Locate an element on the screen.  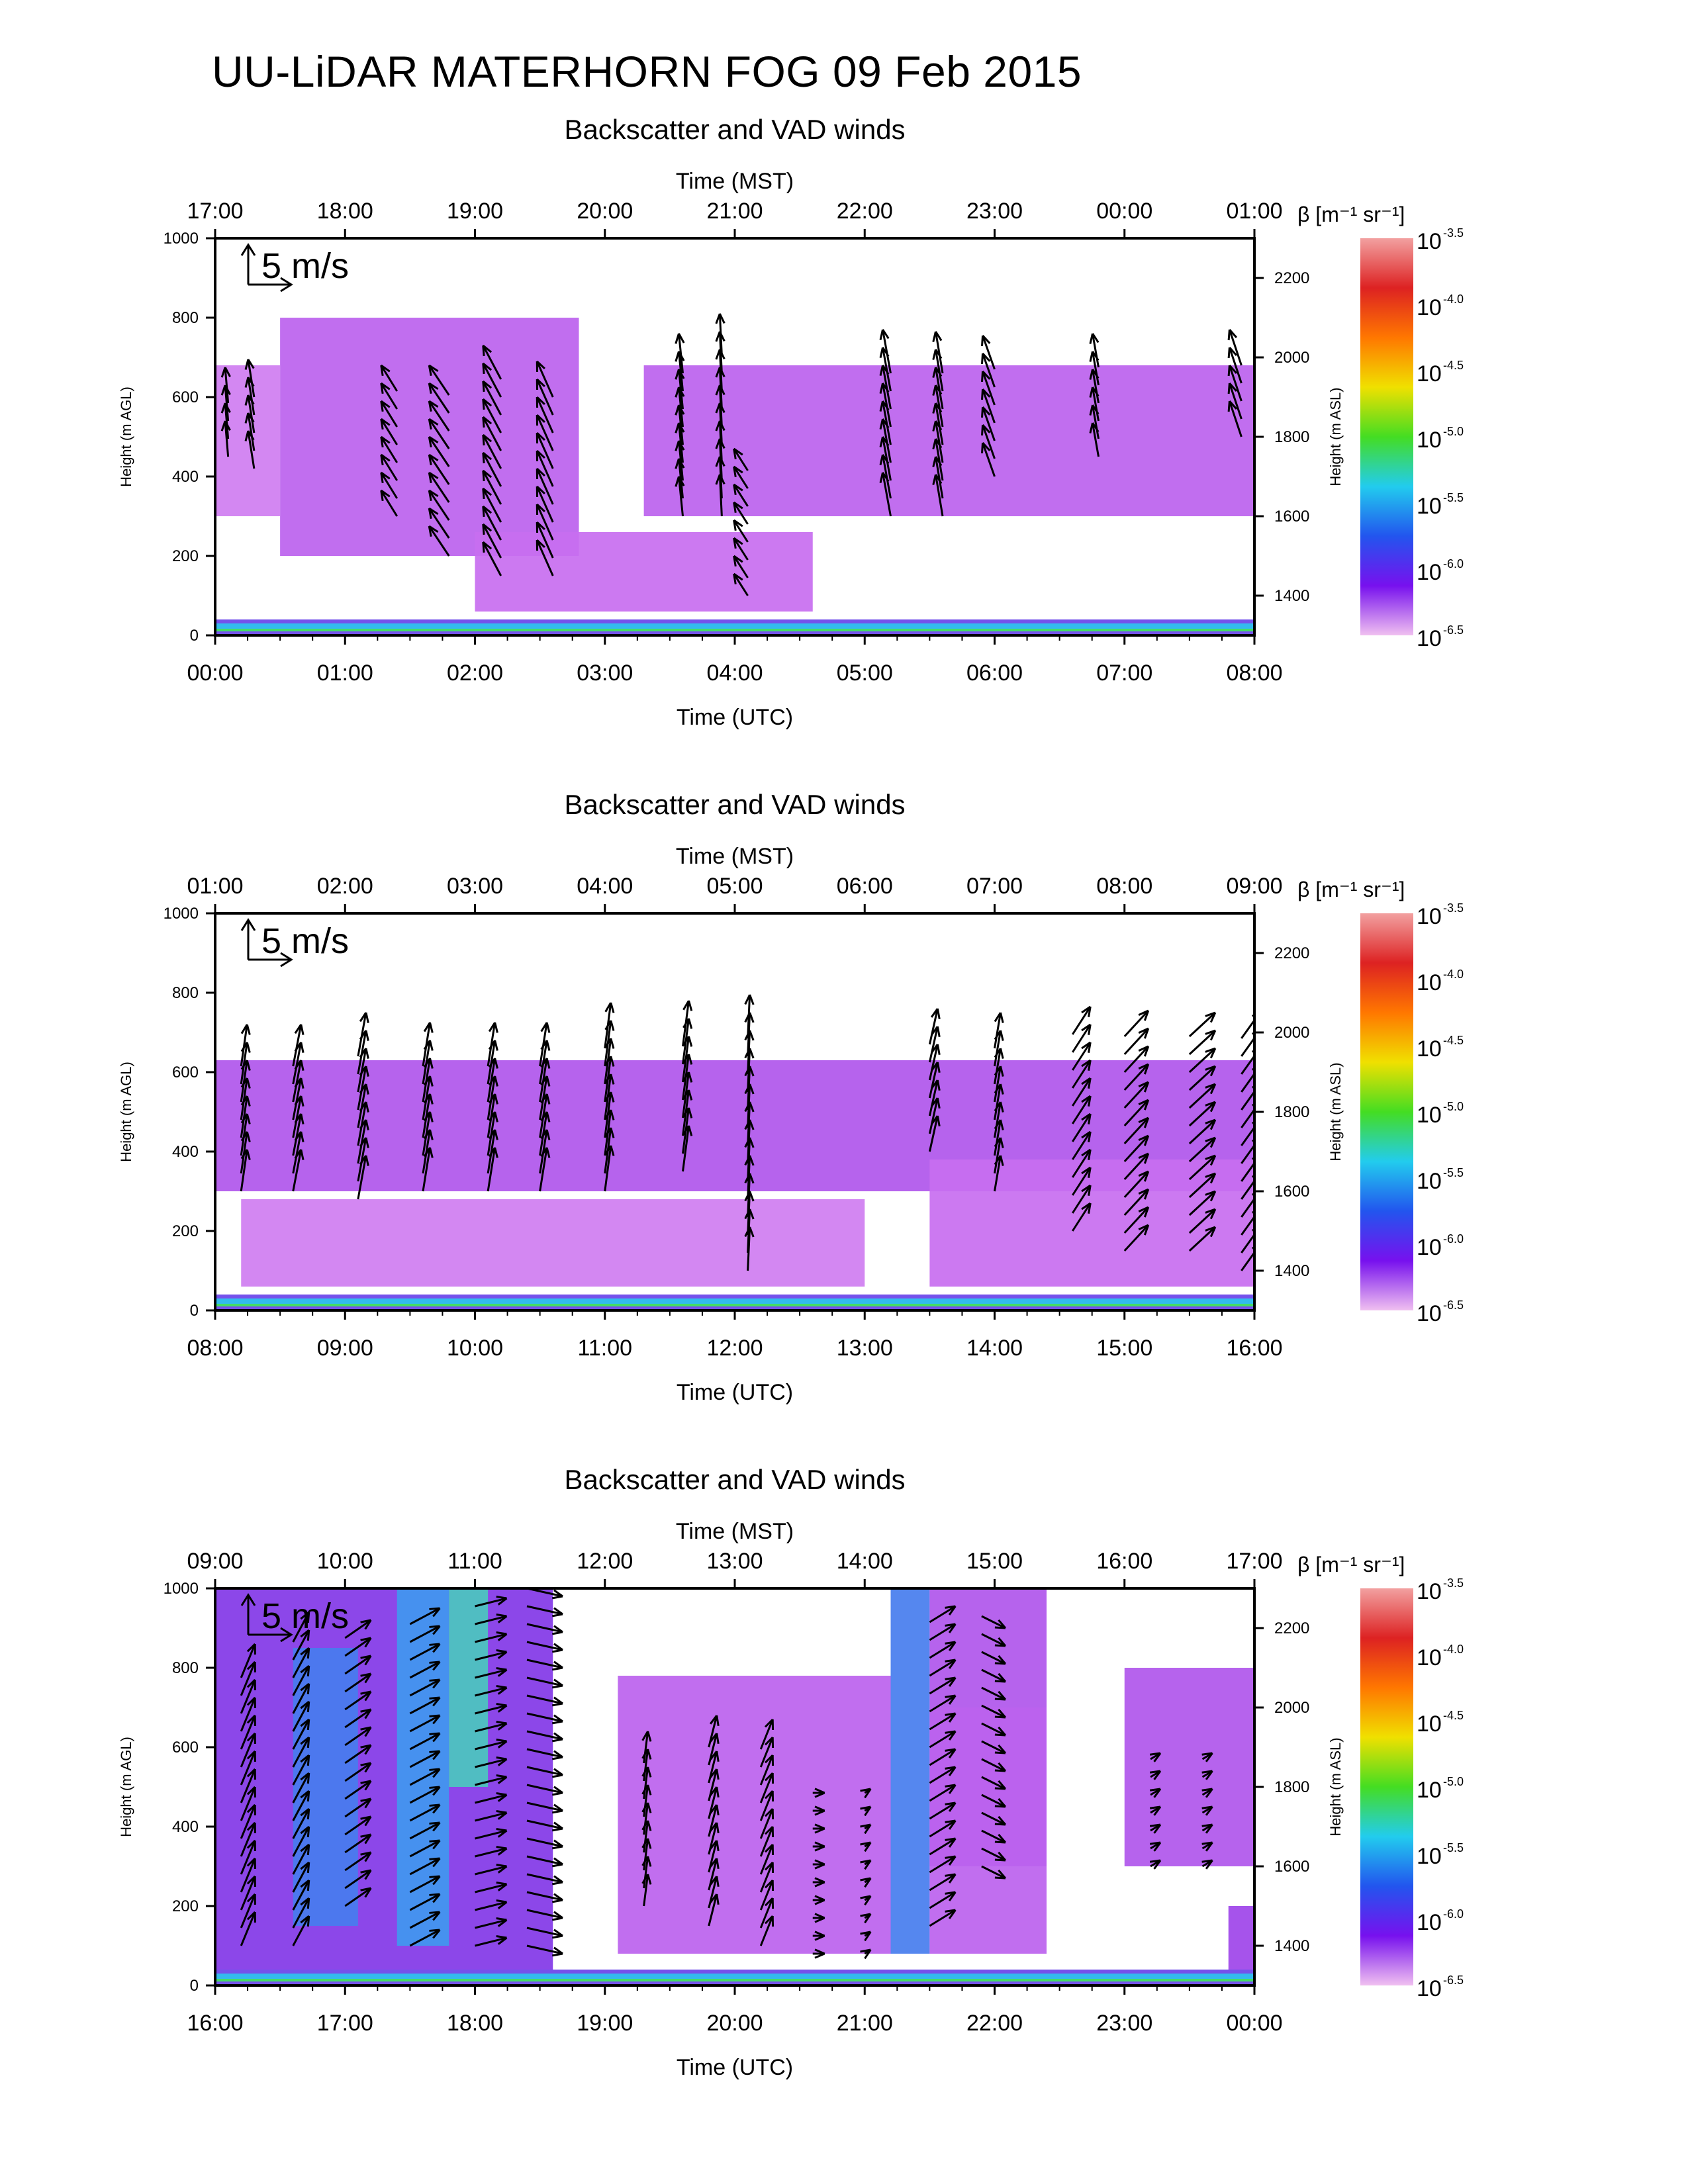
x-tick-label-top: 09:00 is located at coordinates (1254, 886).